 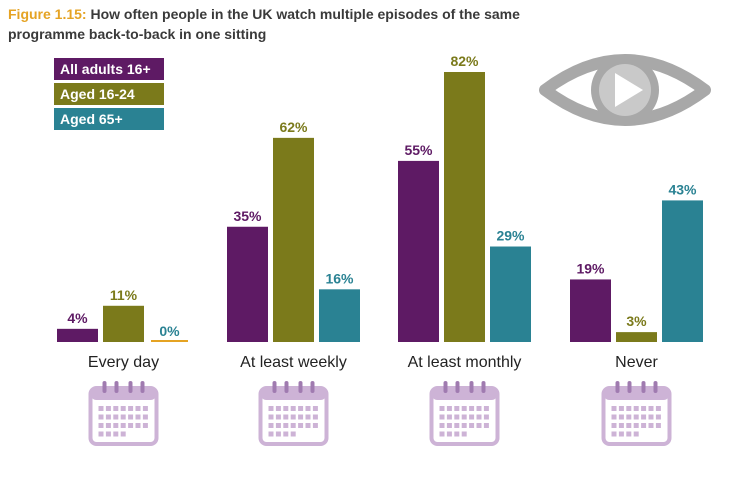 I want to click on data-label: 19%, so click(x=590, y=268).